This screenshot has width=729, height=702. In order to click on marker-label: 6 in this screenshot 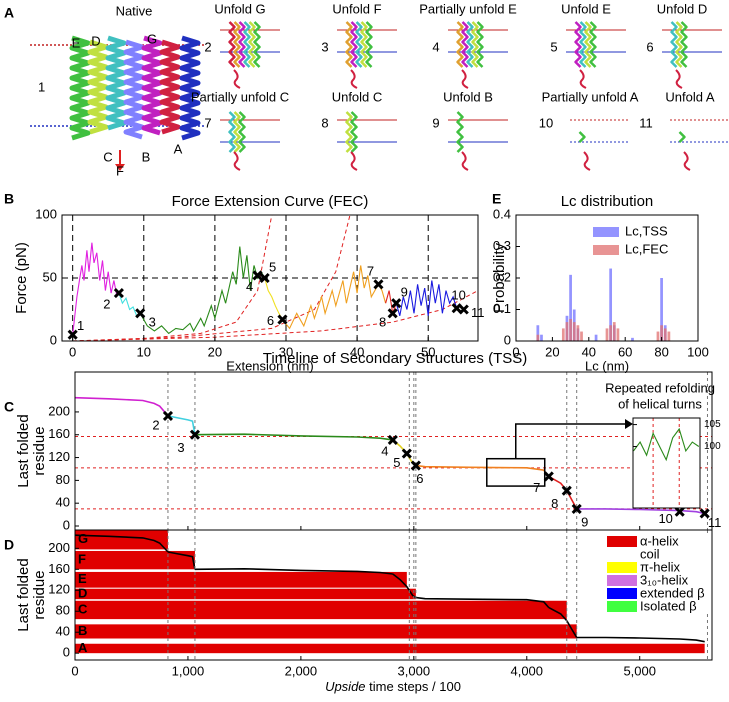, I will do `click(270, 320)`.